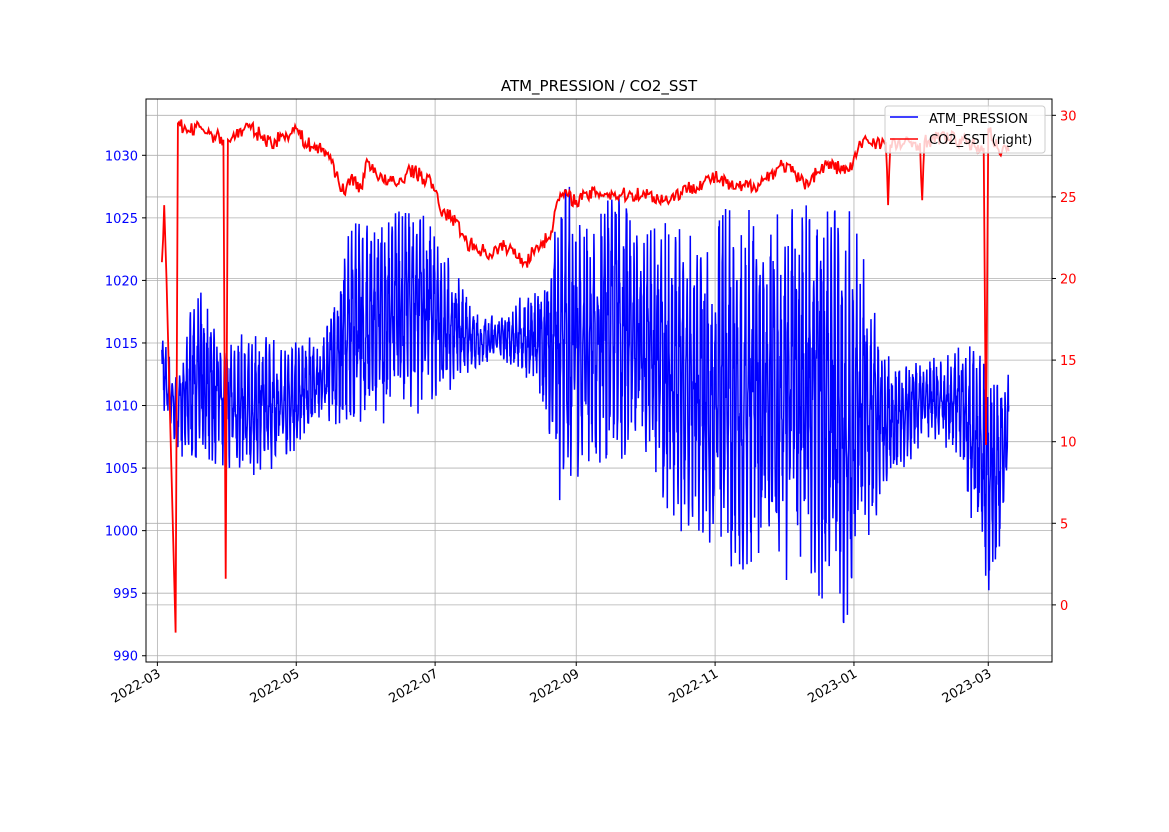 This screenshot has width=1169, height=832. Describe the element at coordinates (121, 281) in the screenshot. I see `y-tick-label-left: 1020` at that location.